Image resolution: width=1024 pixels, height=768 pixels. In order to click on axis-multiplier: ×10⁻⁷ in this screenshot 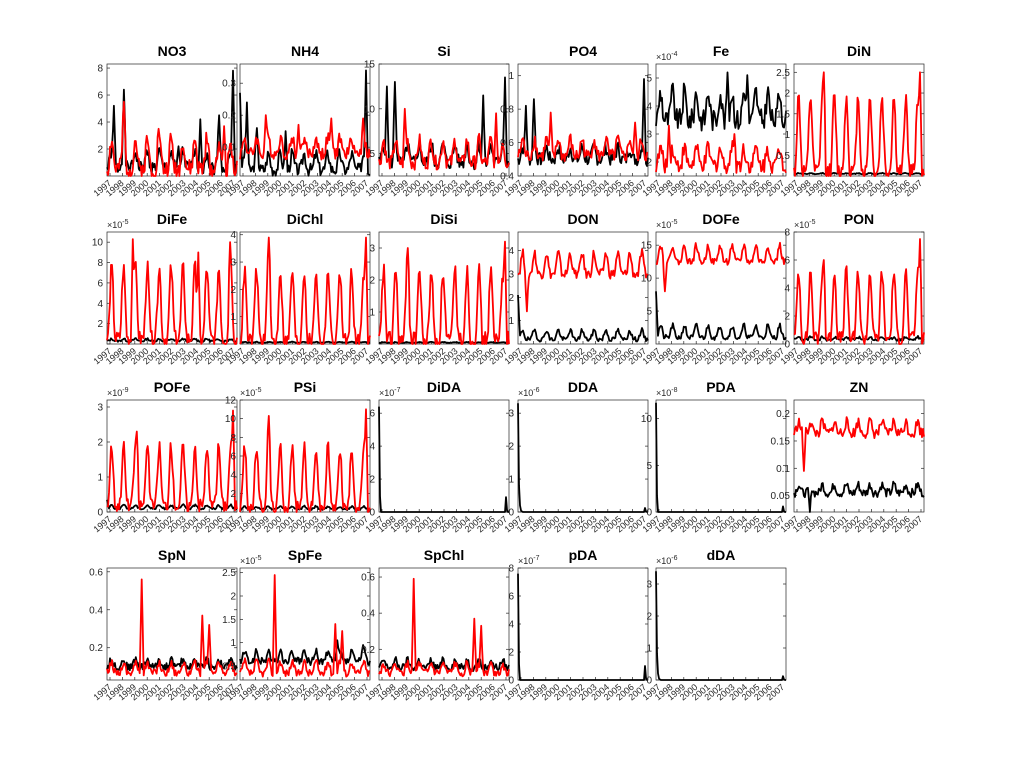, I will do `click(529, 560)`.